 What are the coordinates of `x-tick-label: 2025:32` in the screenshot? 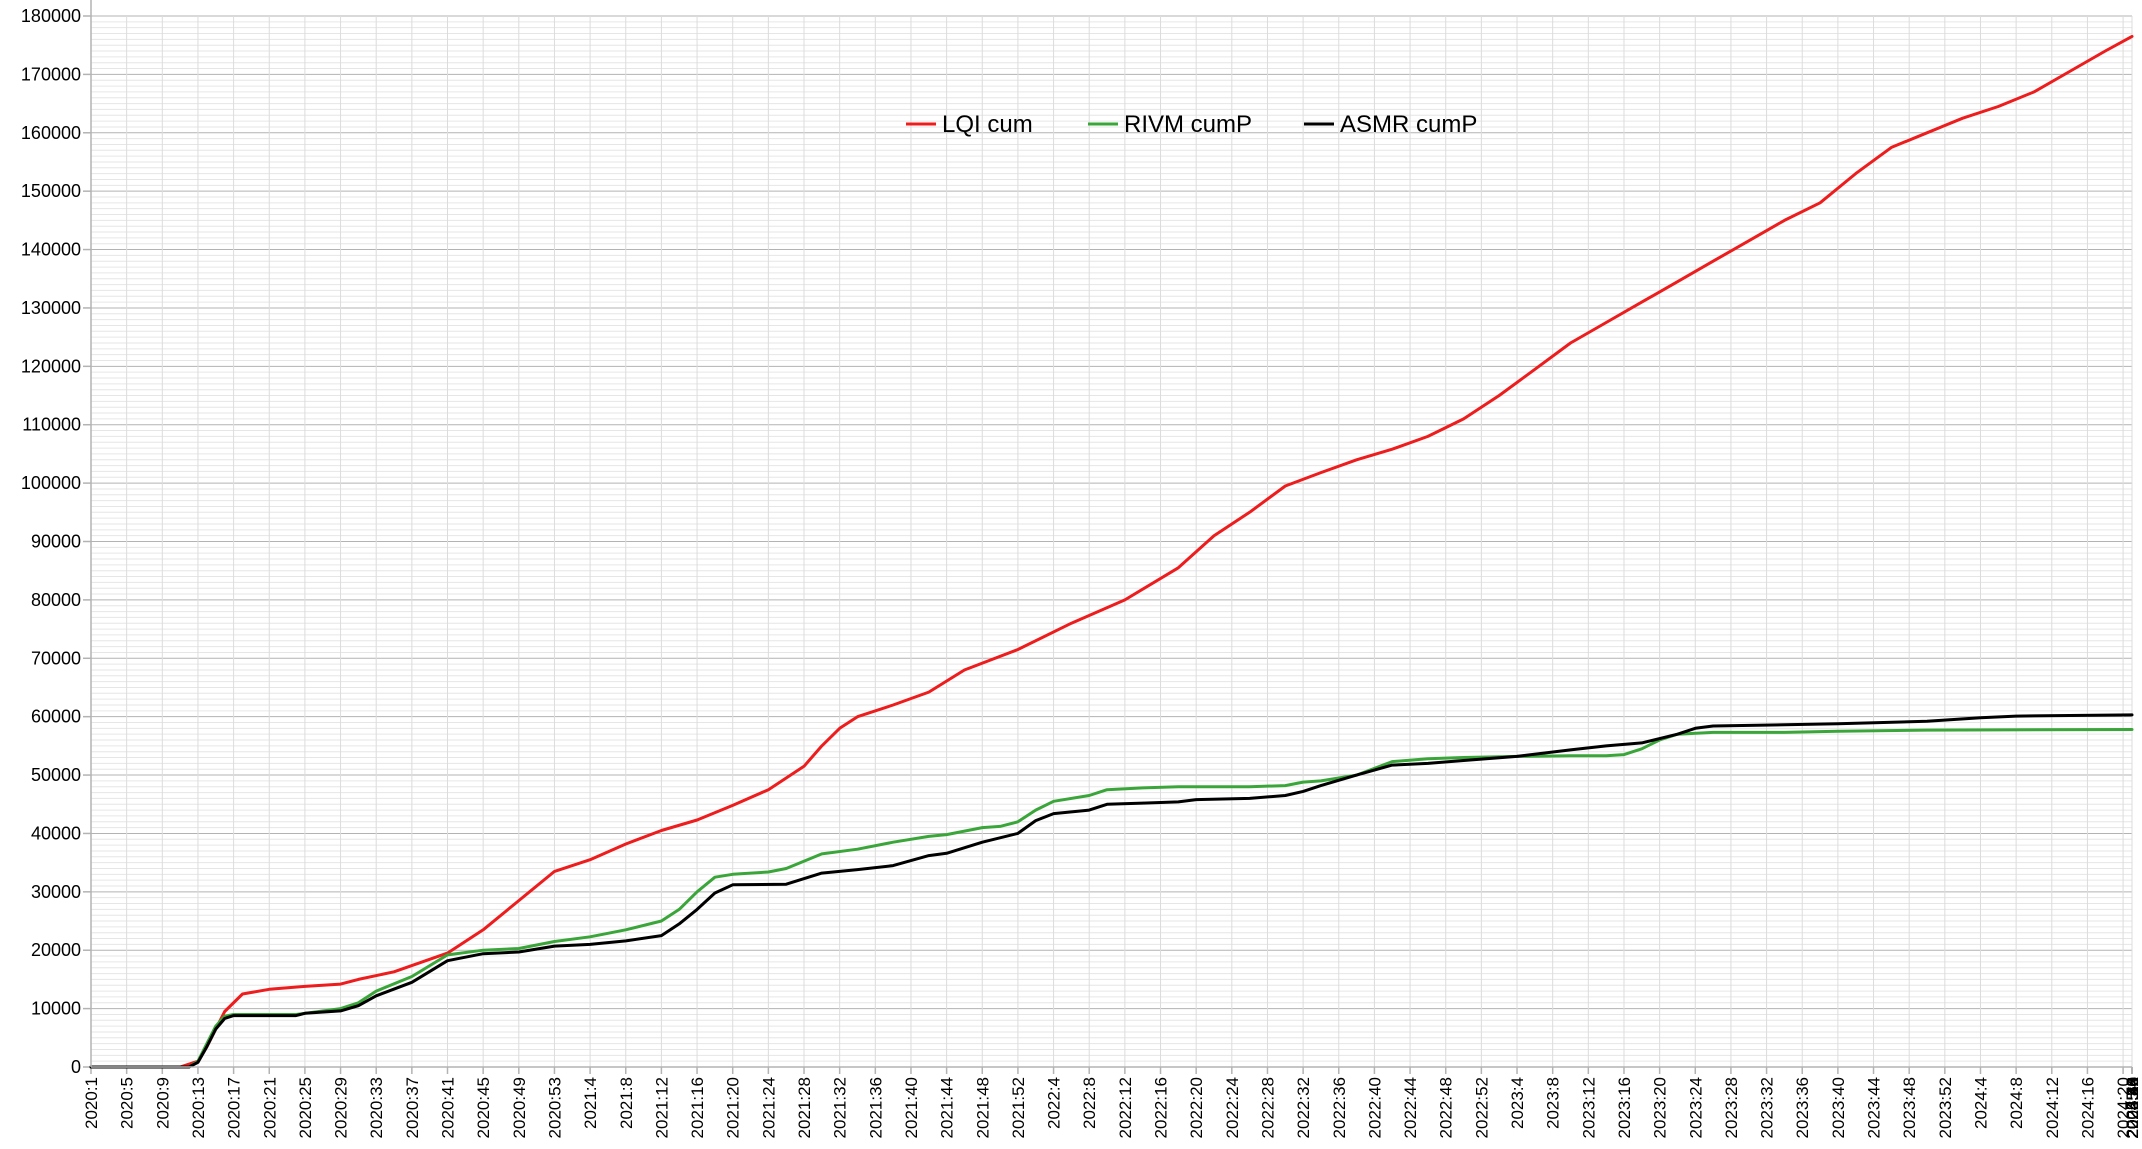 It's located at (2132, 1107).